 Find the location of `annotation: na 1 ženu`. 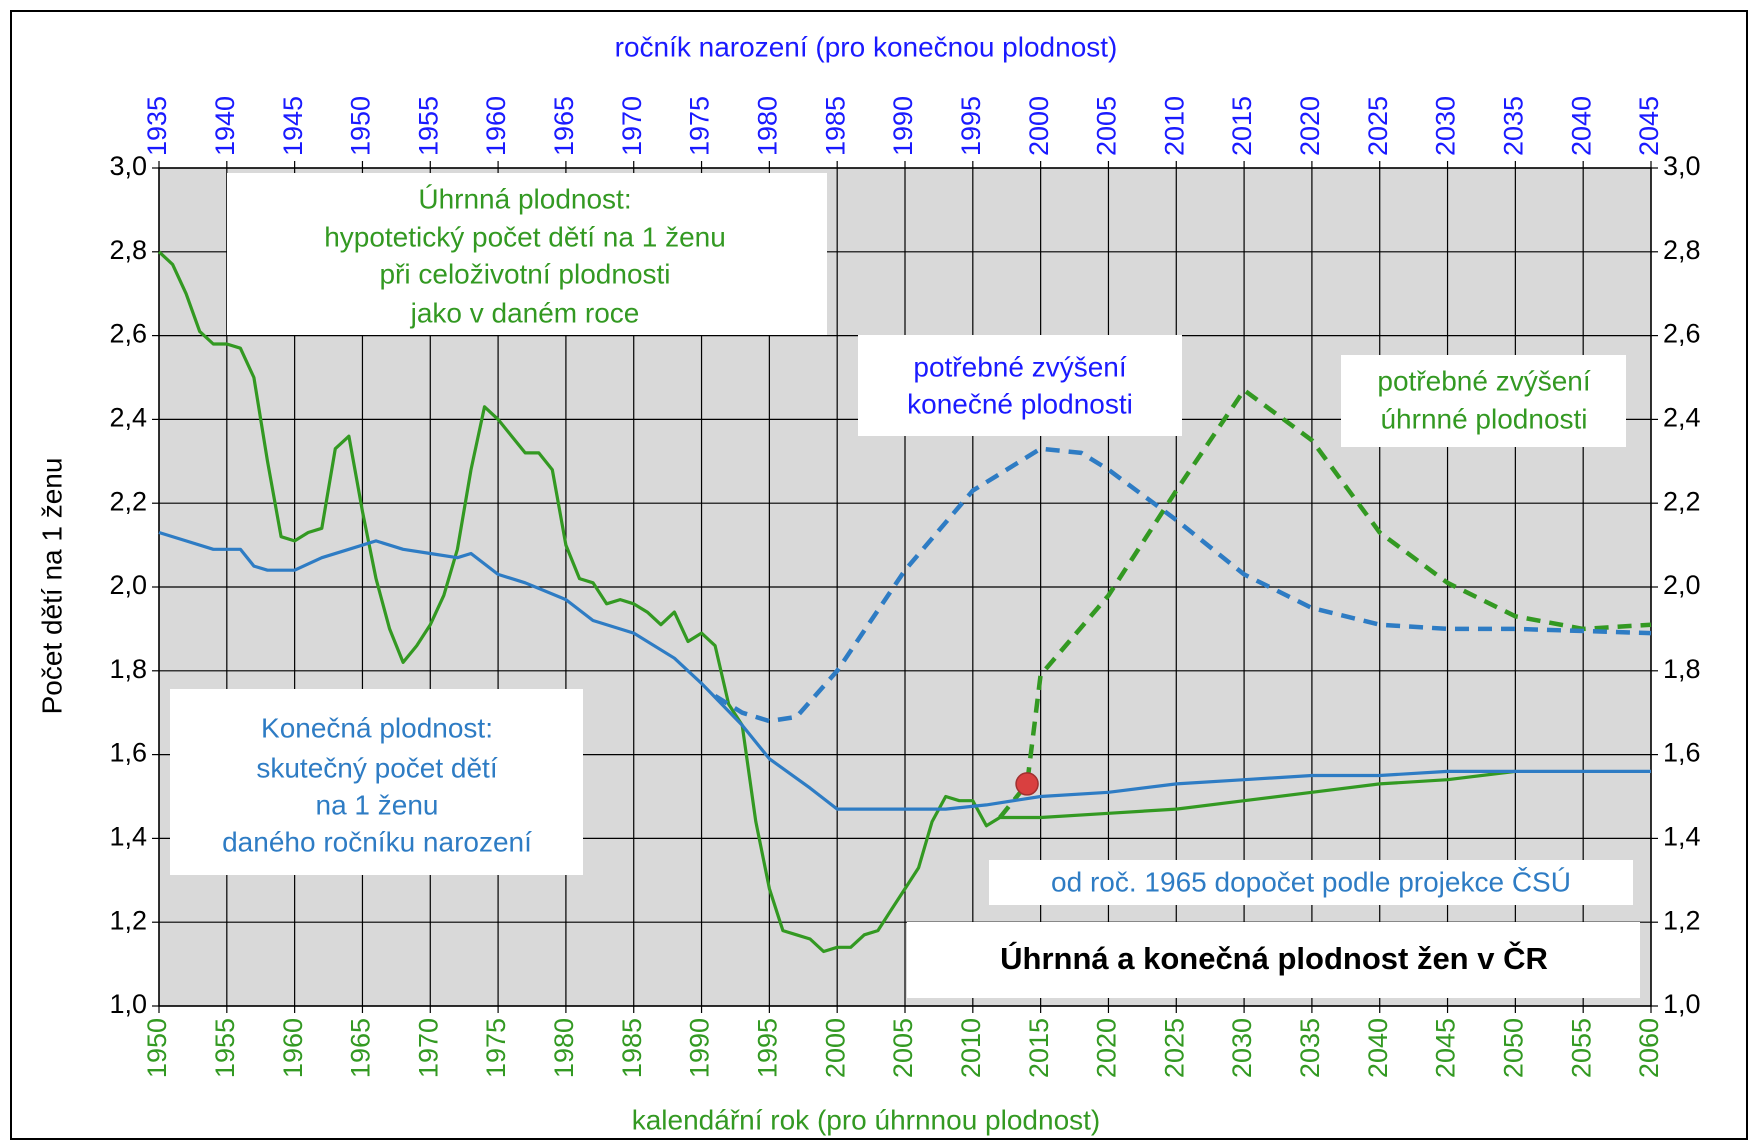

annotation: na 1 ženu is located at coordinates (377, 804).